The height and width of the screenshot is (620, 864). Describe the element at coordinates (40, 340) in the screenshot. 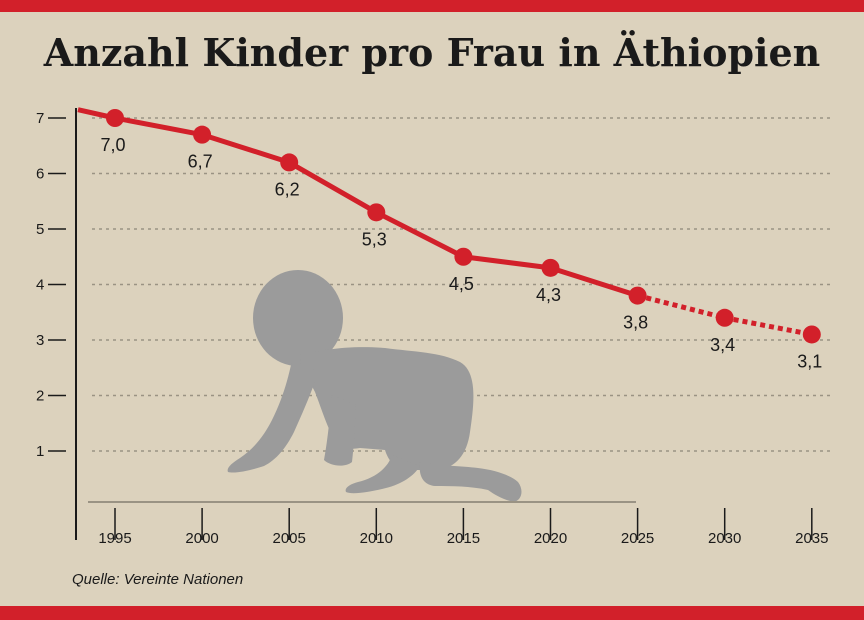

I see `y-tick-label: 3` at that location.